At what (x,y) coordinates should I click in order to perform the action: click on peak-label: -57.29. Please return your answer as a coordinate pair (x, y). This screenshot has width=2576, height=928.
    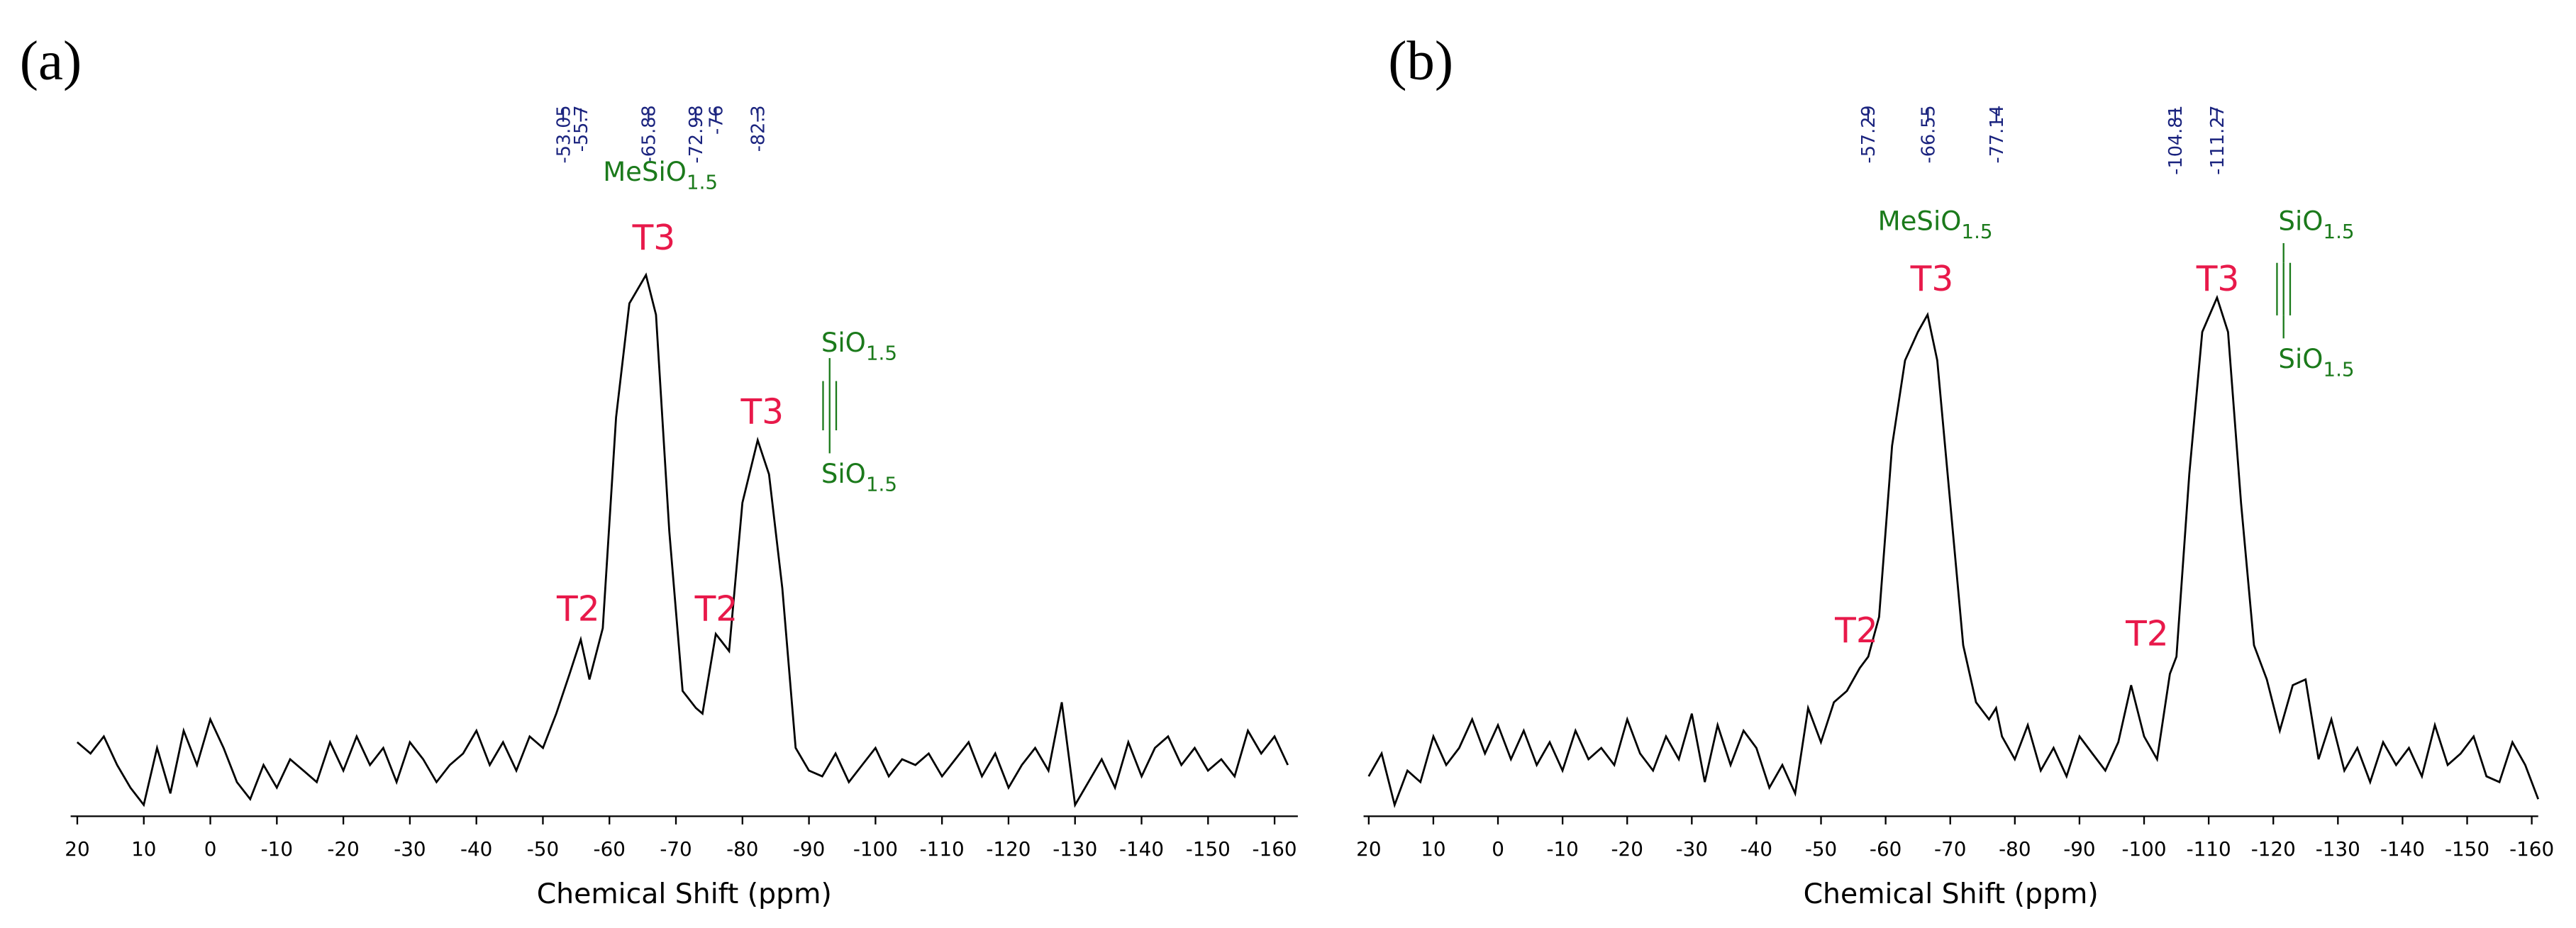
    Looking at the image, I should click on (1869, 134).